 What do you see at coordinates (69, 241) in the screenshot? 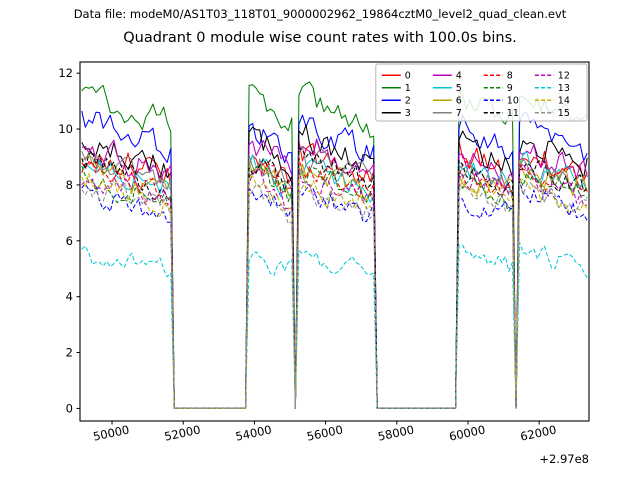
I see `y-tick-label: 6` at bounding box center [69, 241].